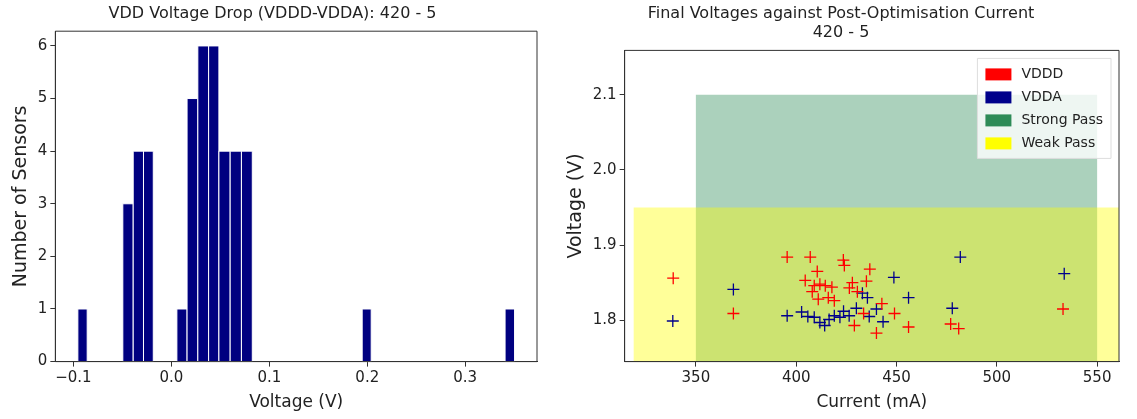 The width and height of the screenshot is (1137, 419). What do you see at coordinates (42, 44) in the screenshot?
I see `y-tick-label: 6` at bounding box center [42, 44].